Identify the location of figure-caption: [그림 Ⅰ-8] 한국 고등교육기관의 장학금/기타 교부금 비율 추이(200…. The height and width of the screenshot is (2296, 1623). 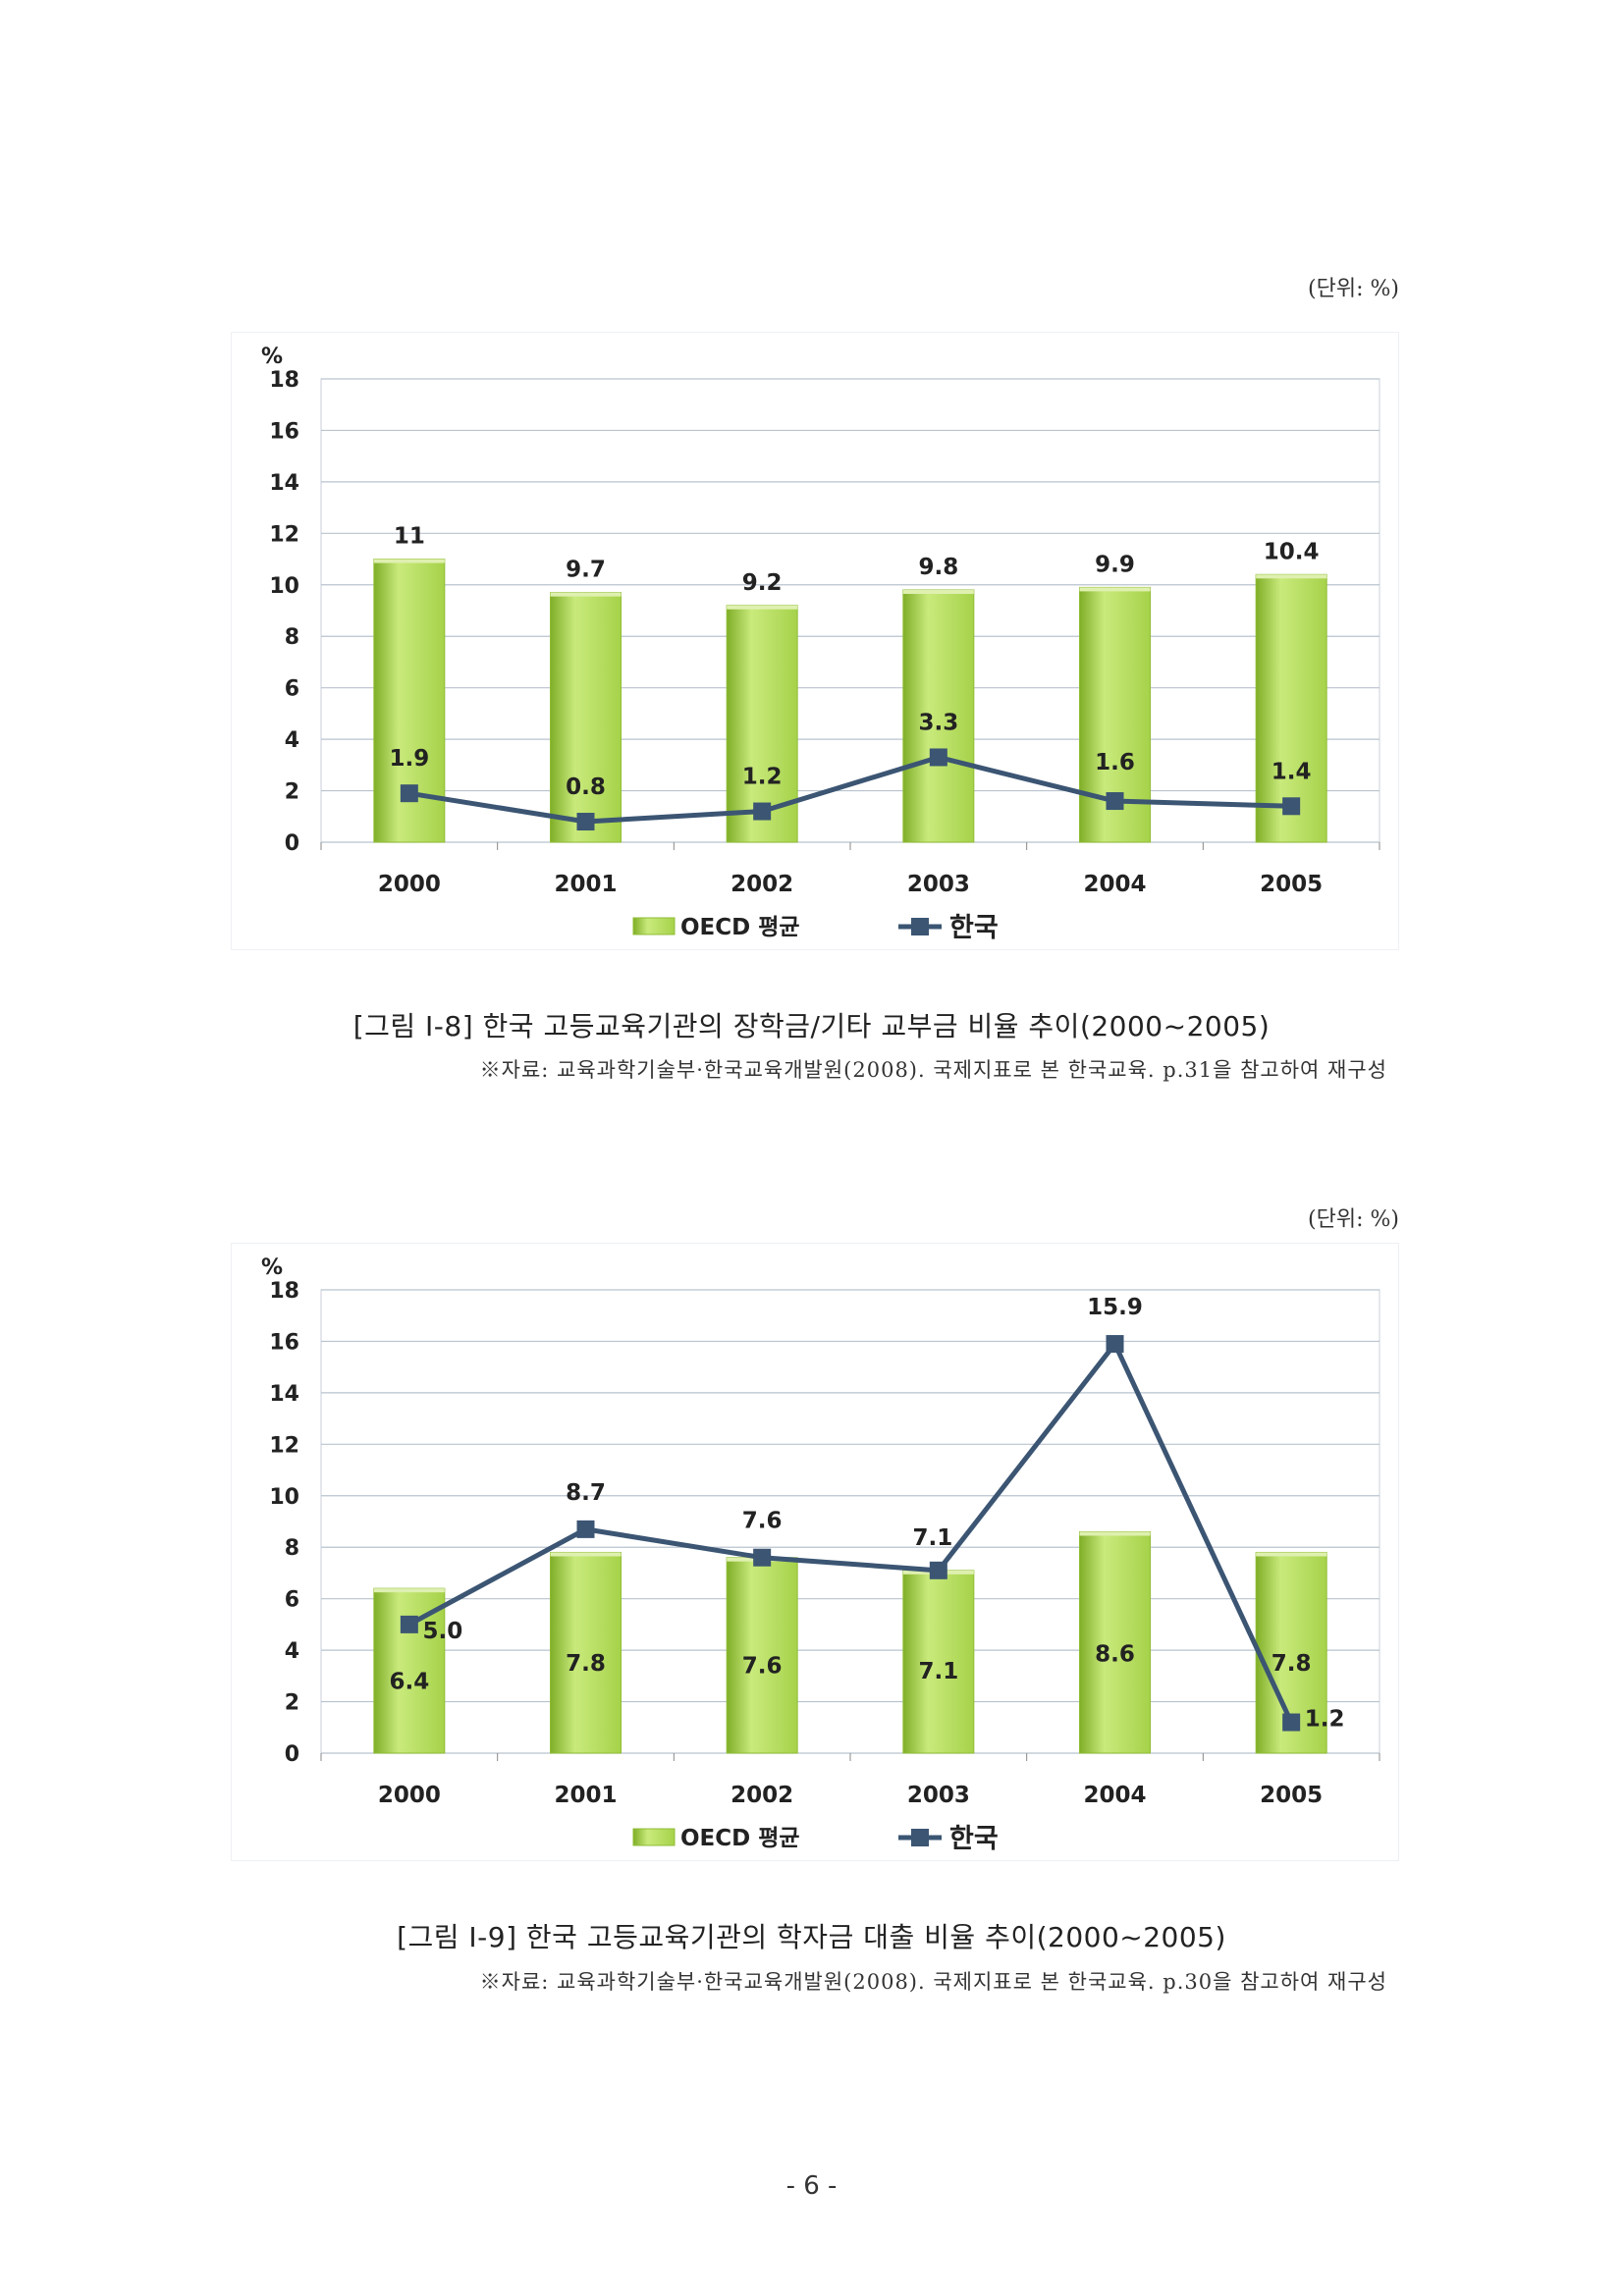
(811, 1026).